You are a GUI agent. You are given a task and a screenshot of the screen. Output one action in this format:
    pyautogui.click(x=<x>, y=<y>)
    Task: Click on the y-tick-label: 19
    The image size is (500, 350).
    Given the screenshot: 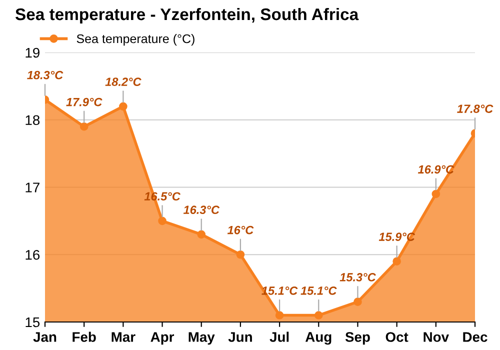 What is the action you would take?
    pyautogui.click(x=33, y=53)
    